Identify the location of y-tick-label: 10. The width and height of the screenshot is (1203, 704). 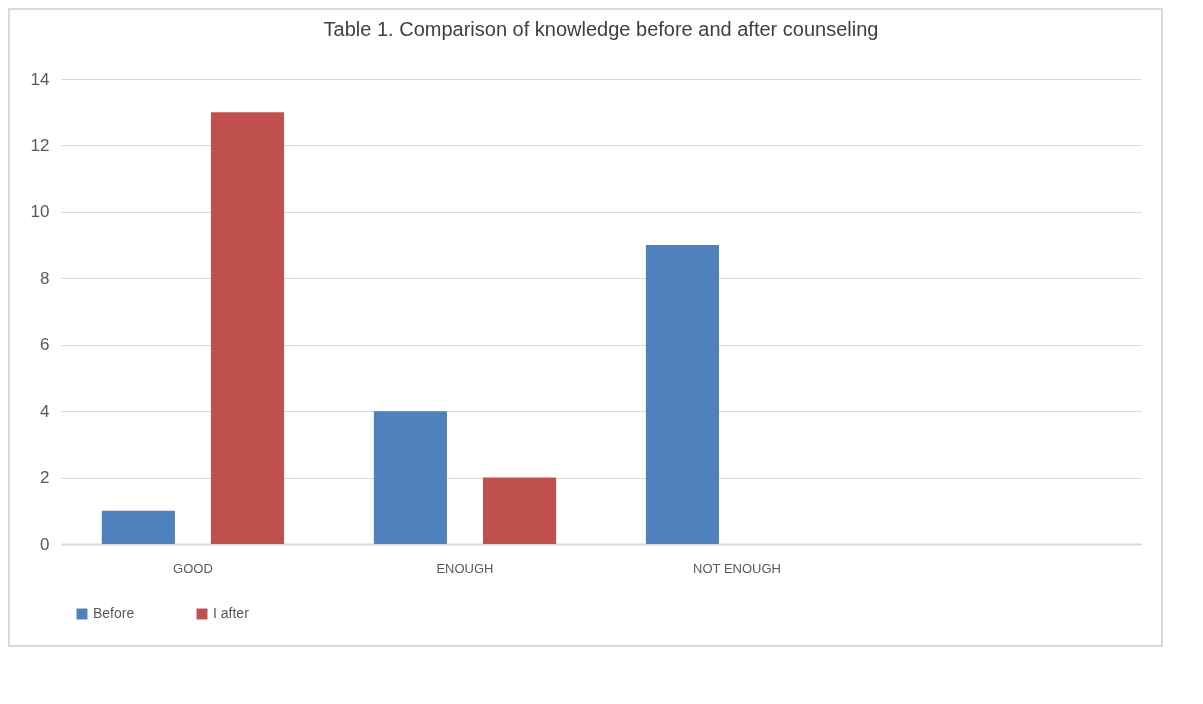
(40, 212).